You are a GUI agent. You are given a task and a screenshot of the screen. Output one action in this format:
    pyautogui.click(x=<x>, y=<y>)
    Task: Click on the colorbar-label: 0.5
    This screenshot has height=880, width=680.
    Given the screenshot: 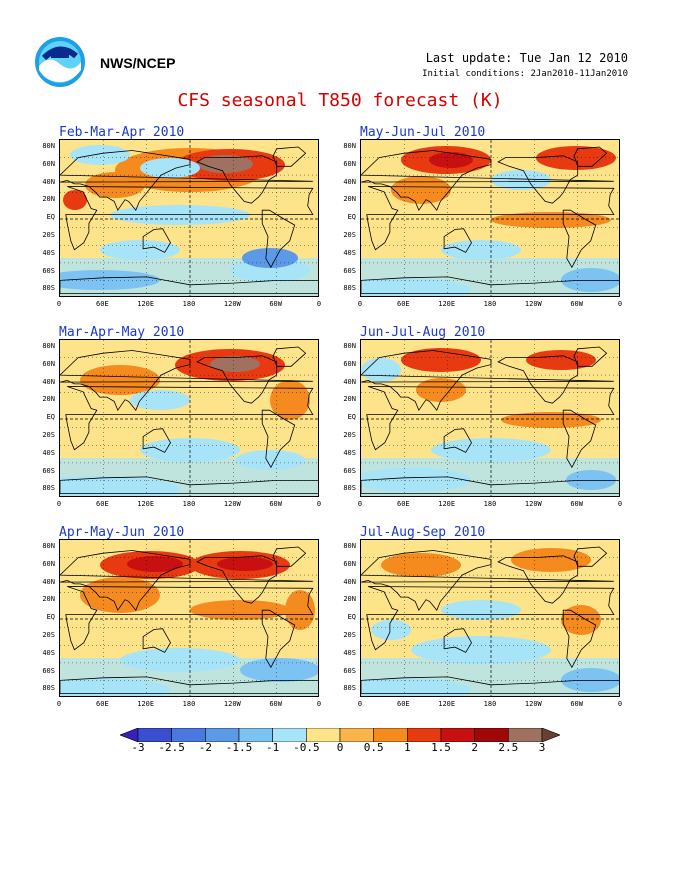 What is the action you would take?
    pyautogui.click(x=373, y=747)
    